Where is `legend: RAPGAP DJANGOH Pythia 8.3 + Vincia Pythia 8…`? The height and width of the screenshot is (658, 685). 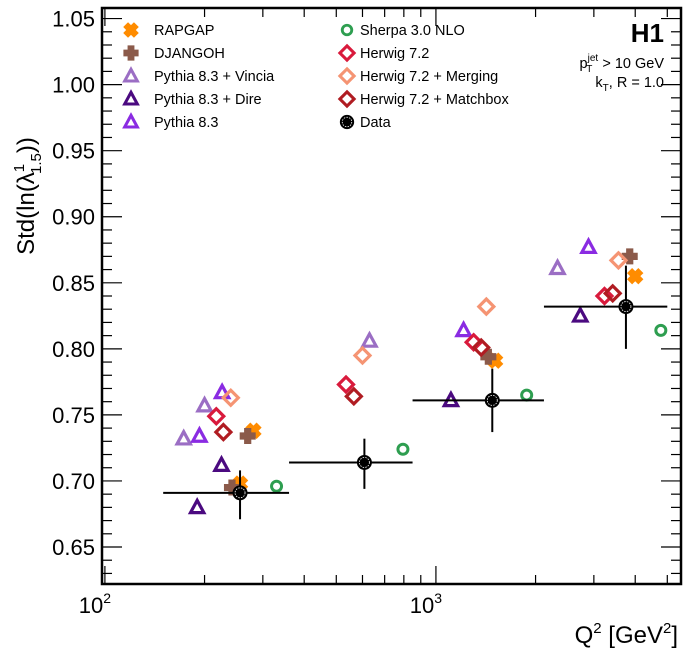 legend: RAPGAP DJANGOH Pythia 8.3 + Vincia Pythia 8… is located at coordinates (315, 76).